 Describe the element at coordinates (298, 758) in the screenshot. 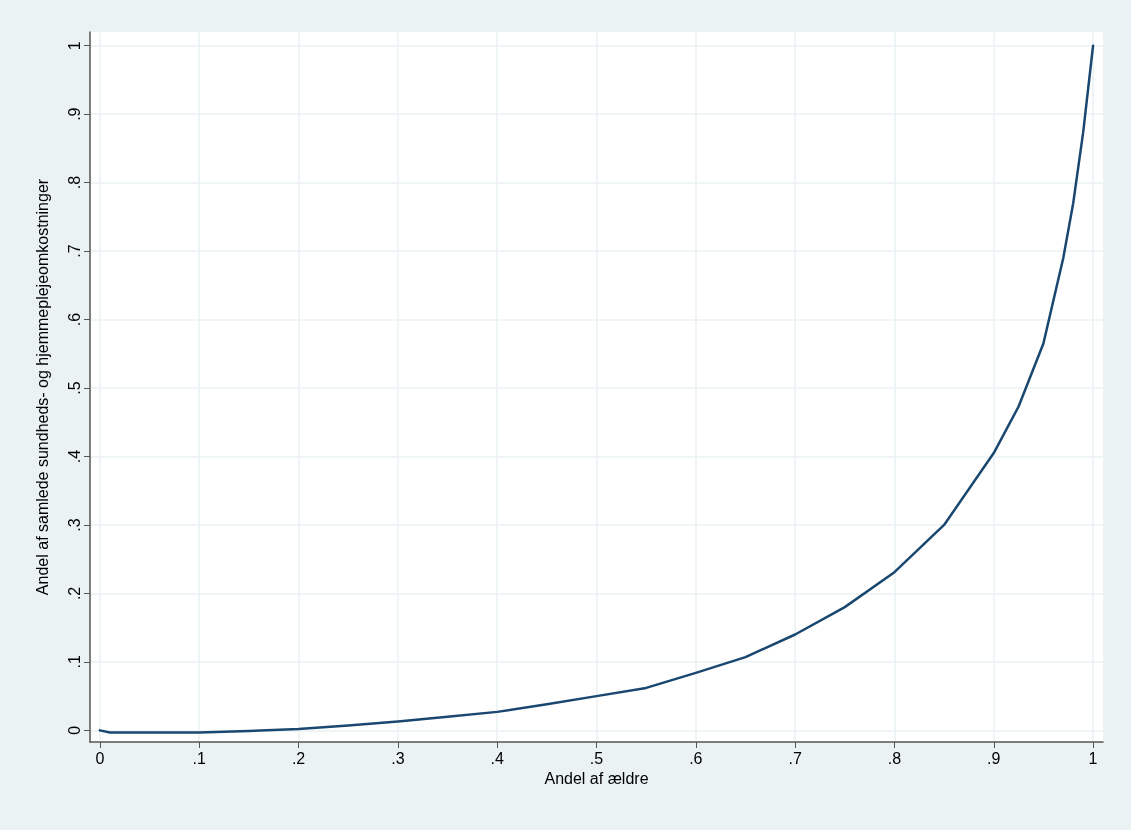

I see `x-tick-label: .2` at that location.